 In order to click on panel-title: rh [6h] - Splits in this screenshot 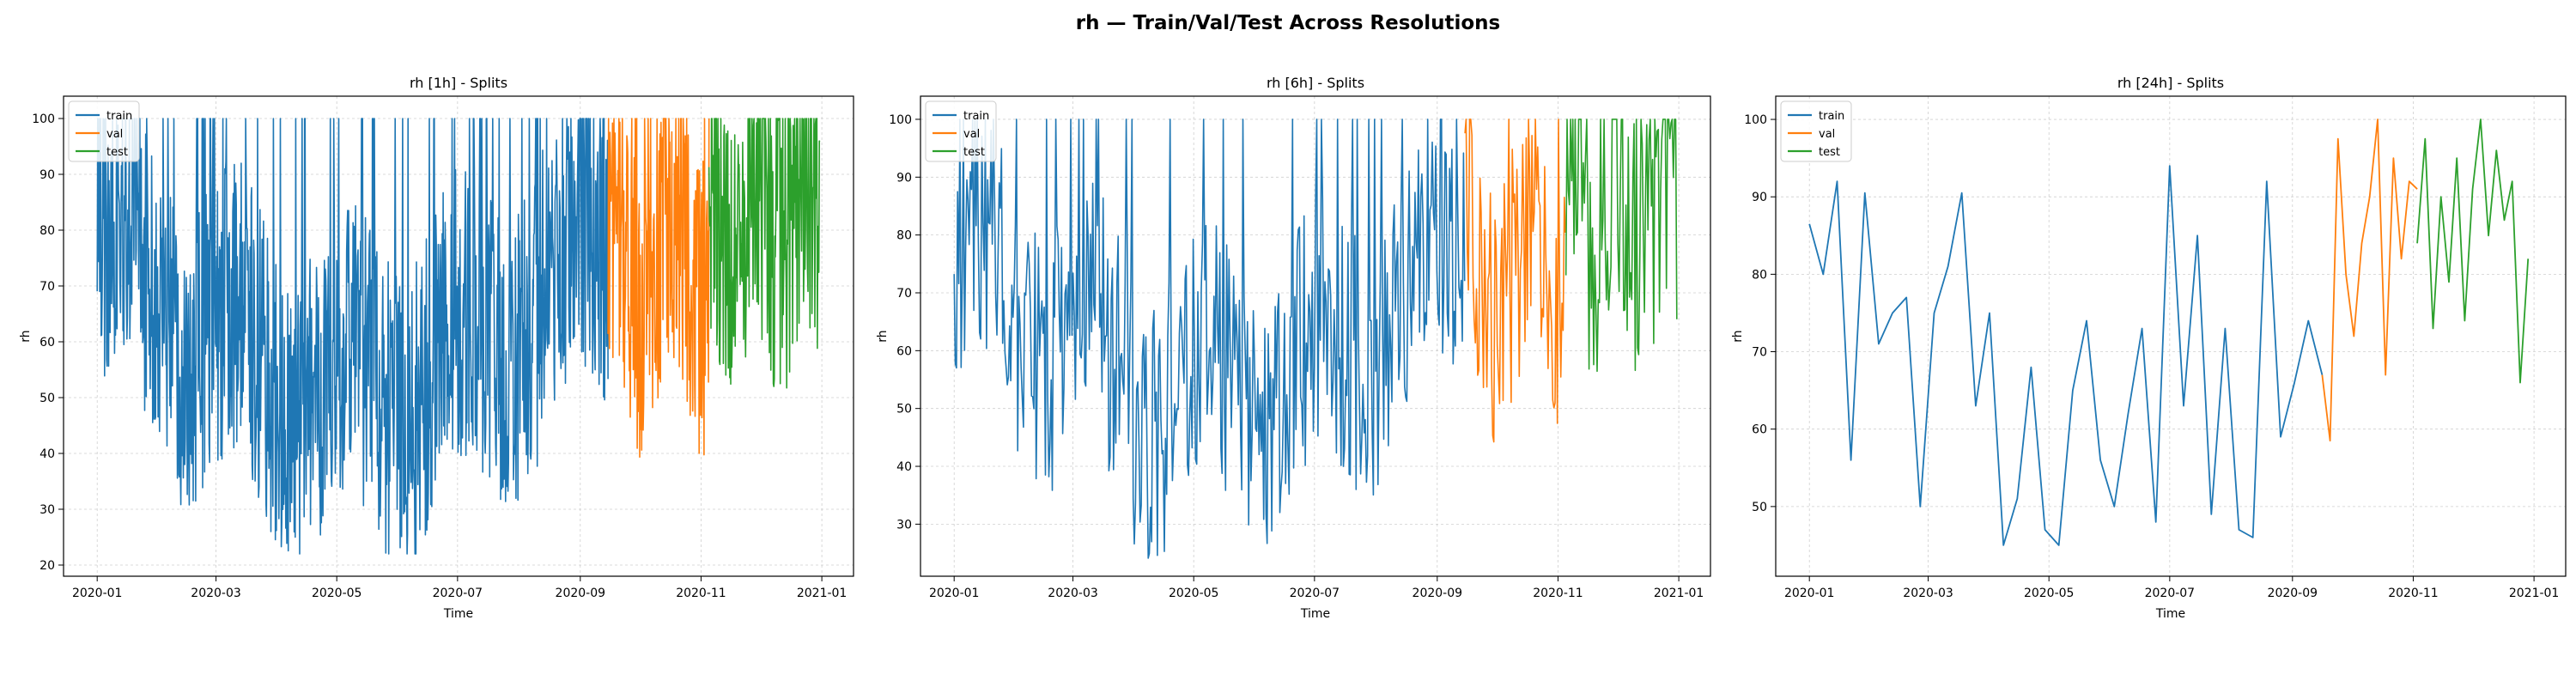, I will do `click(1316, 83)`.